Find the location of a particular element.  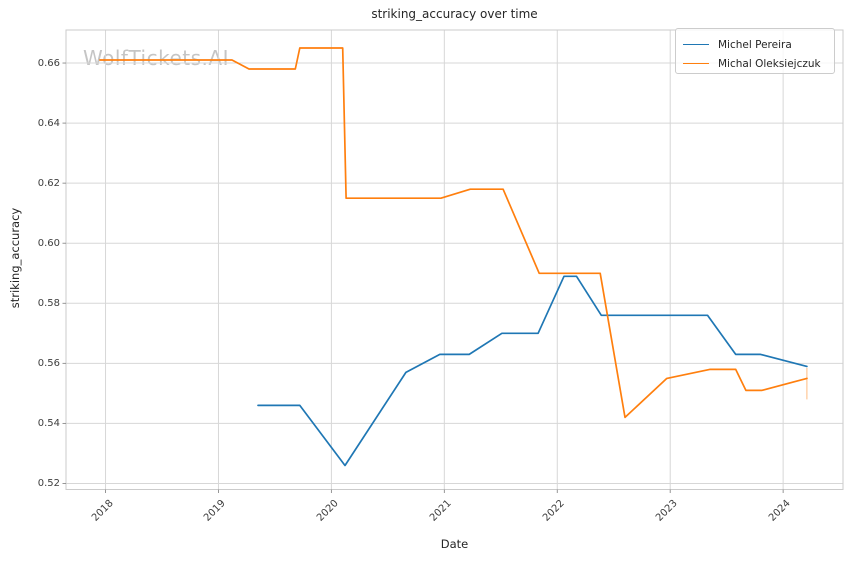

y-tick-label: 0.66 is located at coordinates (48, 63).